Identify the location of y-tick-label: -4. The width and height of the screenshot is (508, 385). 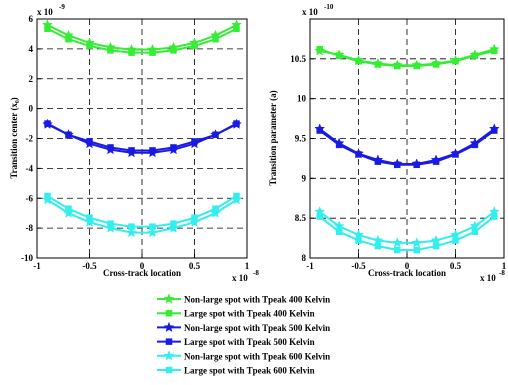
(30, 168).